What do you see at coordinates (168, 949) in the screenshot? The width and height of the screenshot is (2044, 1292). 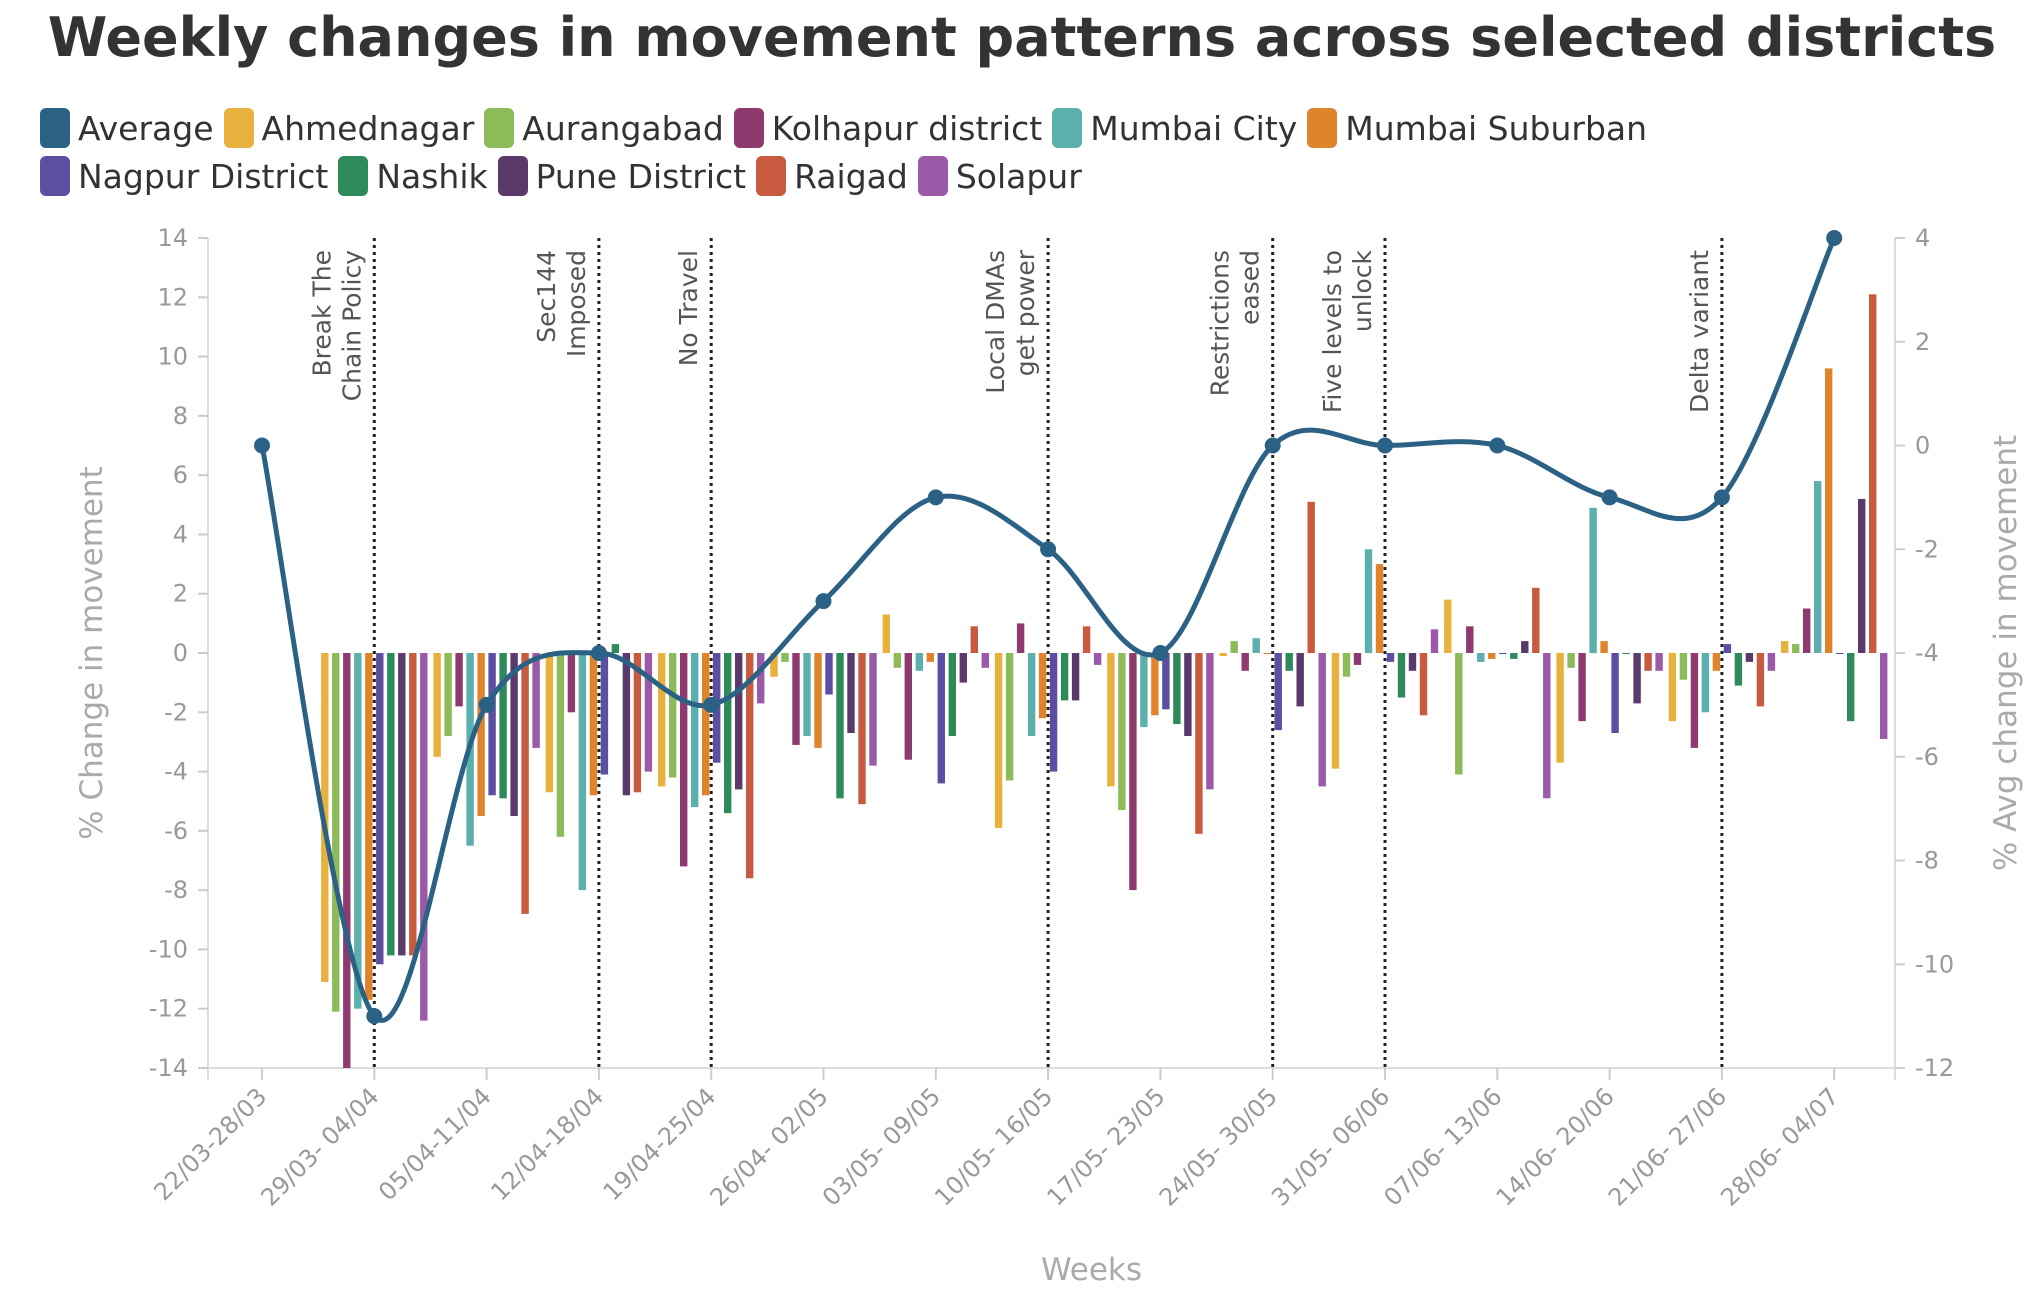 I see `y-tick-label: -10` at bounding box center [168, 949].